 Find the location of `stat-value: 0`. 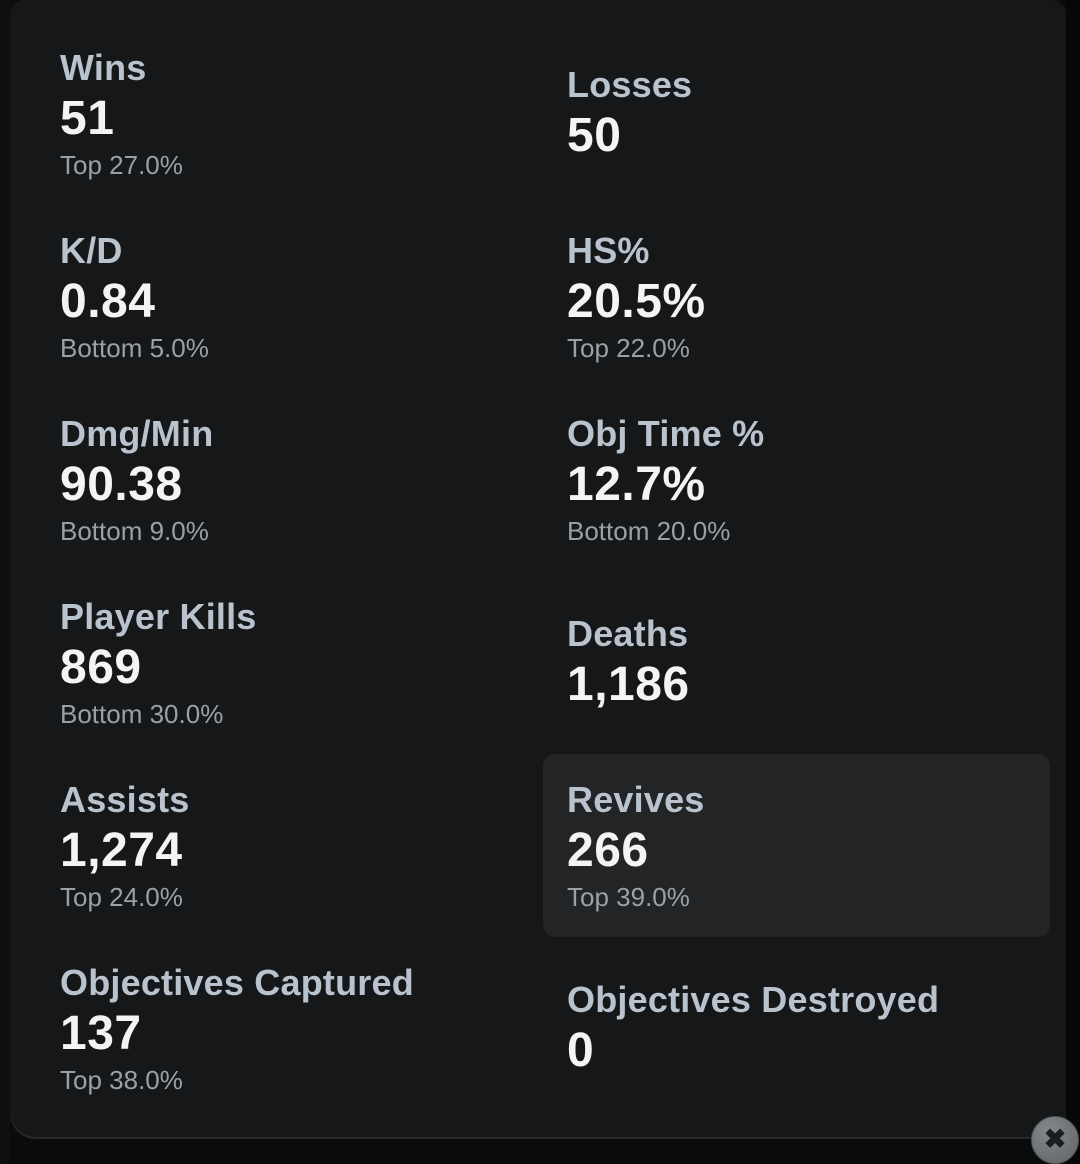

stat-value: 0 is located at coordinates (581, 1050).